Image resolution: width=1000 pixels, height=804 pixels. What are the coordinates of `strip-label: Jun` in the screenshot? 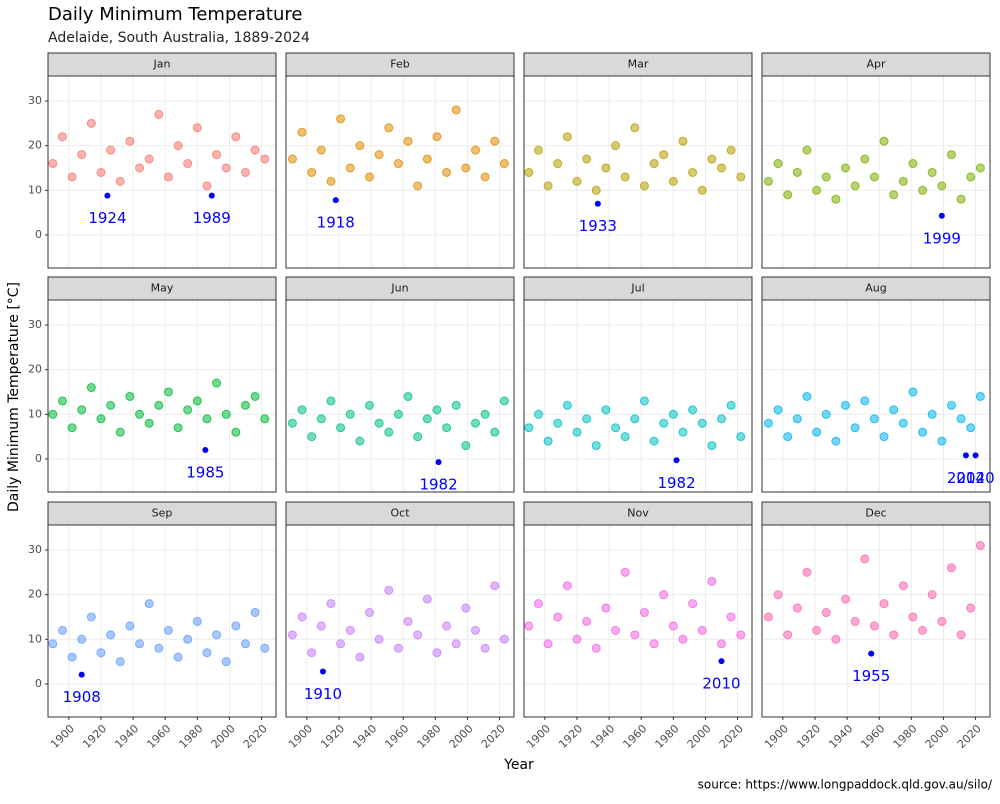 It's located at (399, 288).